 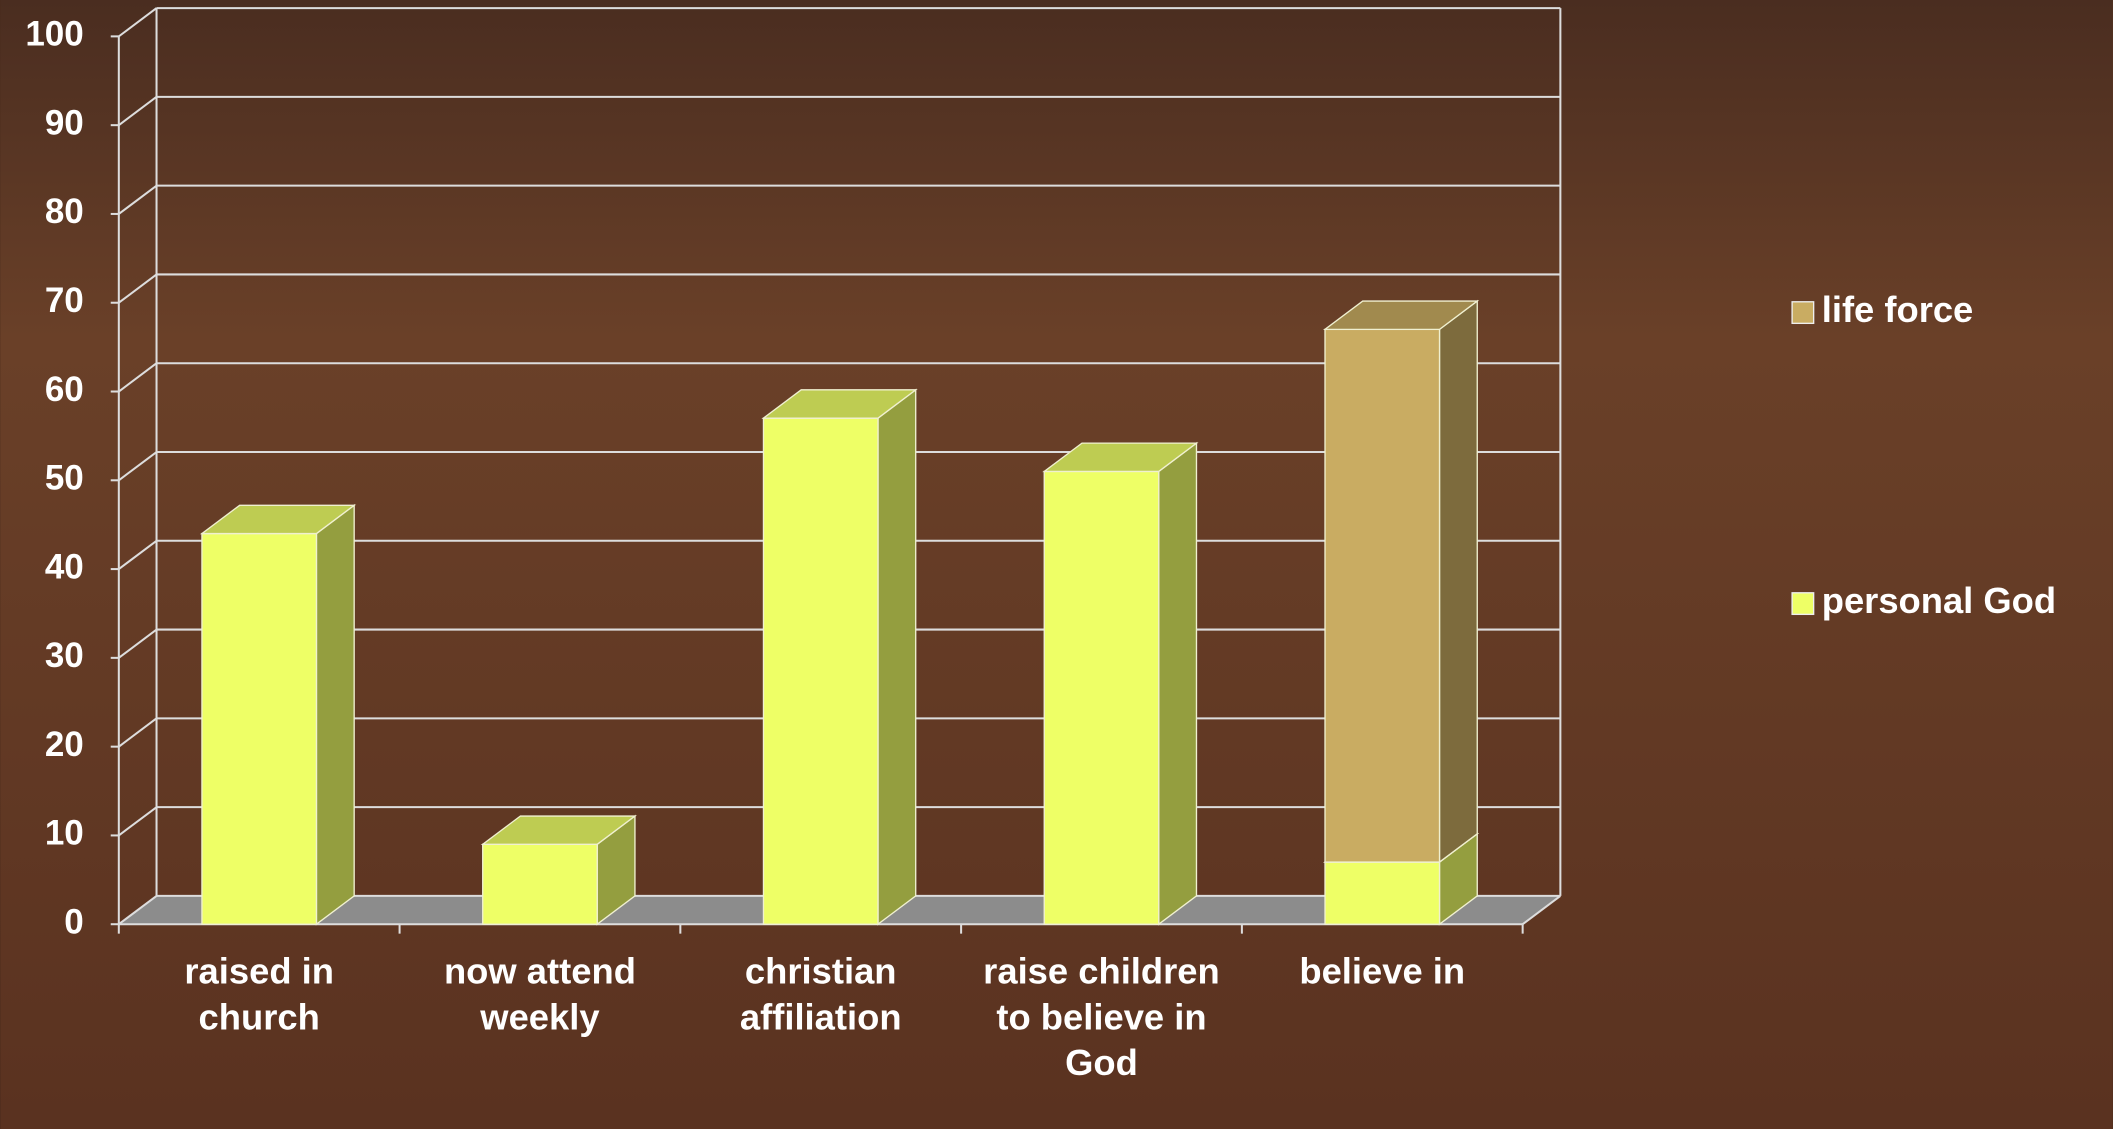 I want to click on x-tick-label-box: raise children to believe in God, so click(x=1101, y=1017).